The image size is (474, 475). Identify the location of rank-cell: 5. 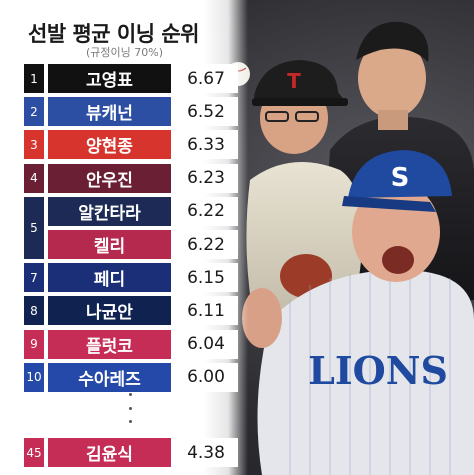
(34, 227).